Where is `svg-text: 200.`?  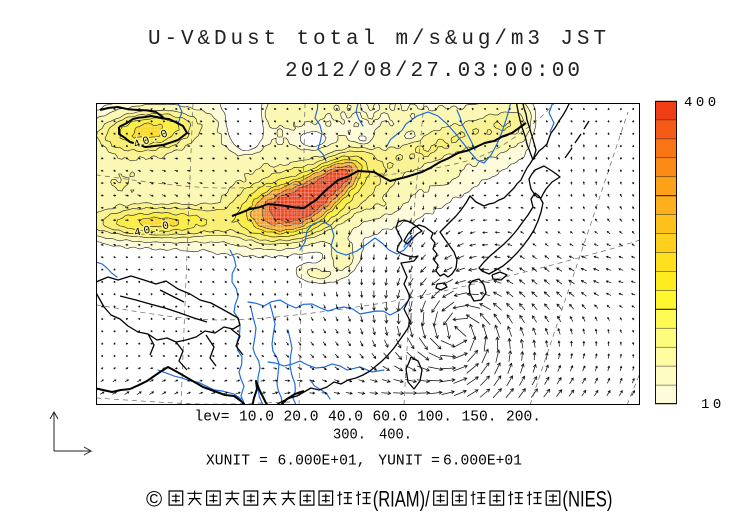 svg-text: 200. is located at coordinates (523, 418).